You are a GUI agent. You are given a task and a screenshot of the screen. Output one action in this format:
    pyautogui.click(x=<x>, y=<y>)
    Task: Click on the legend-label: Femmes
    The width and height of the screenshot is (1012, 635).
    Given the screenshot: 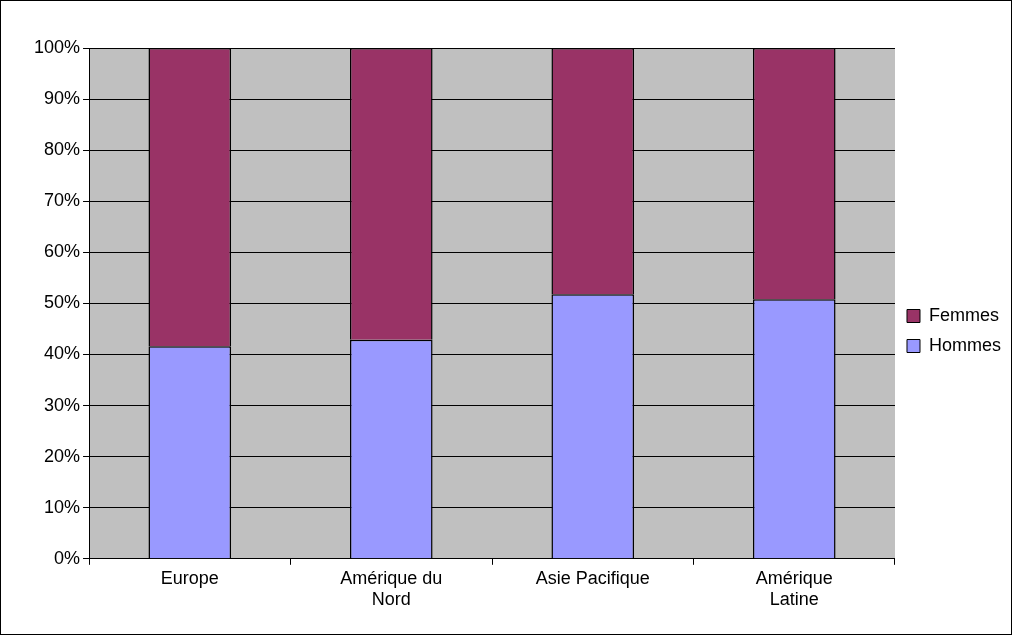 What is the action you would take?
    pyautogui.click(x=964, y=314)
    